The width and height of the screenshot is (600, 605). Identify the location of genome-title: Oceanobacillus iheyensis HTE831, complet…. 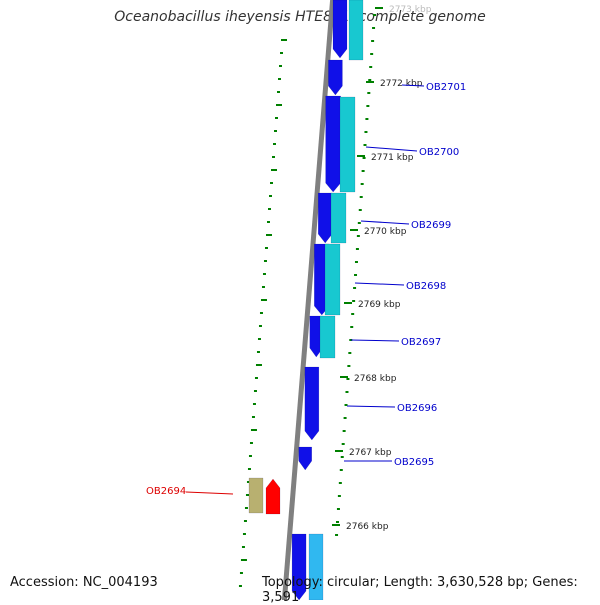
(300, 17).